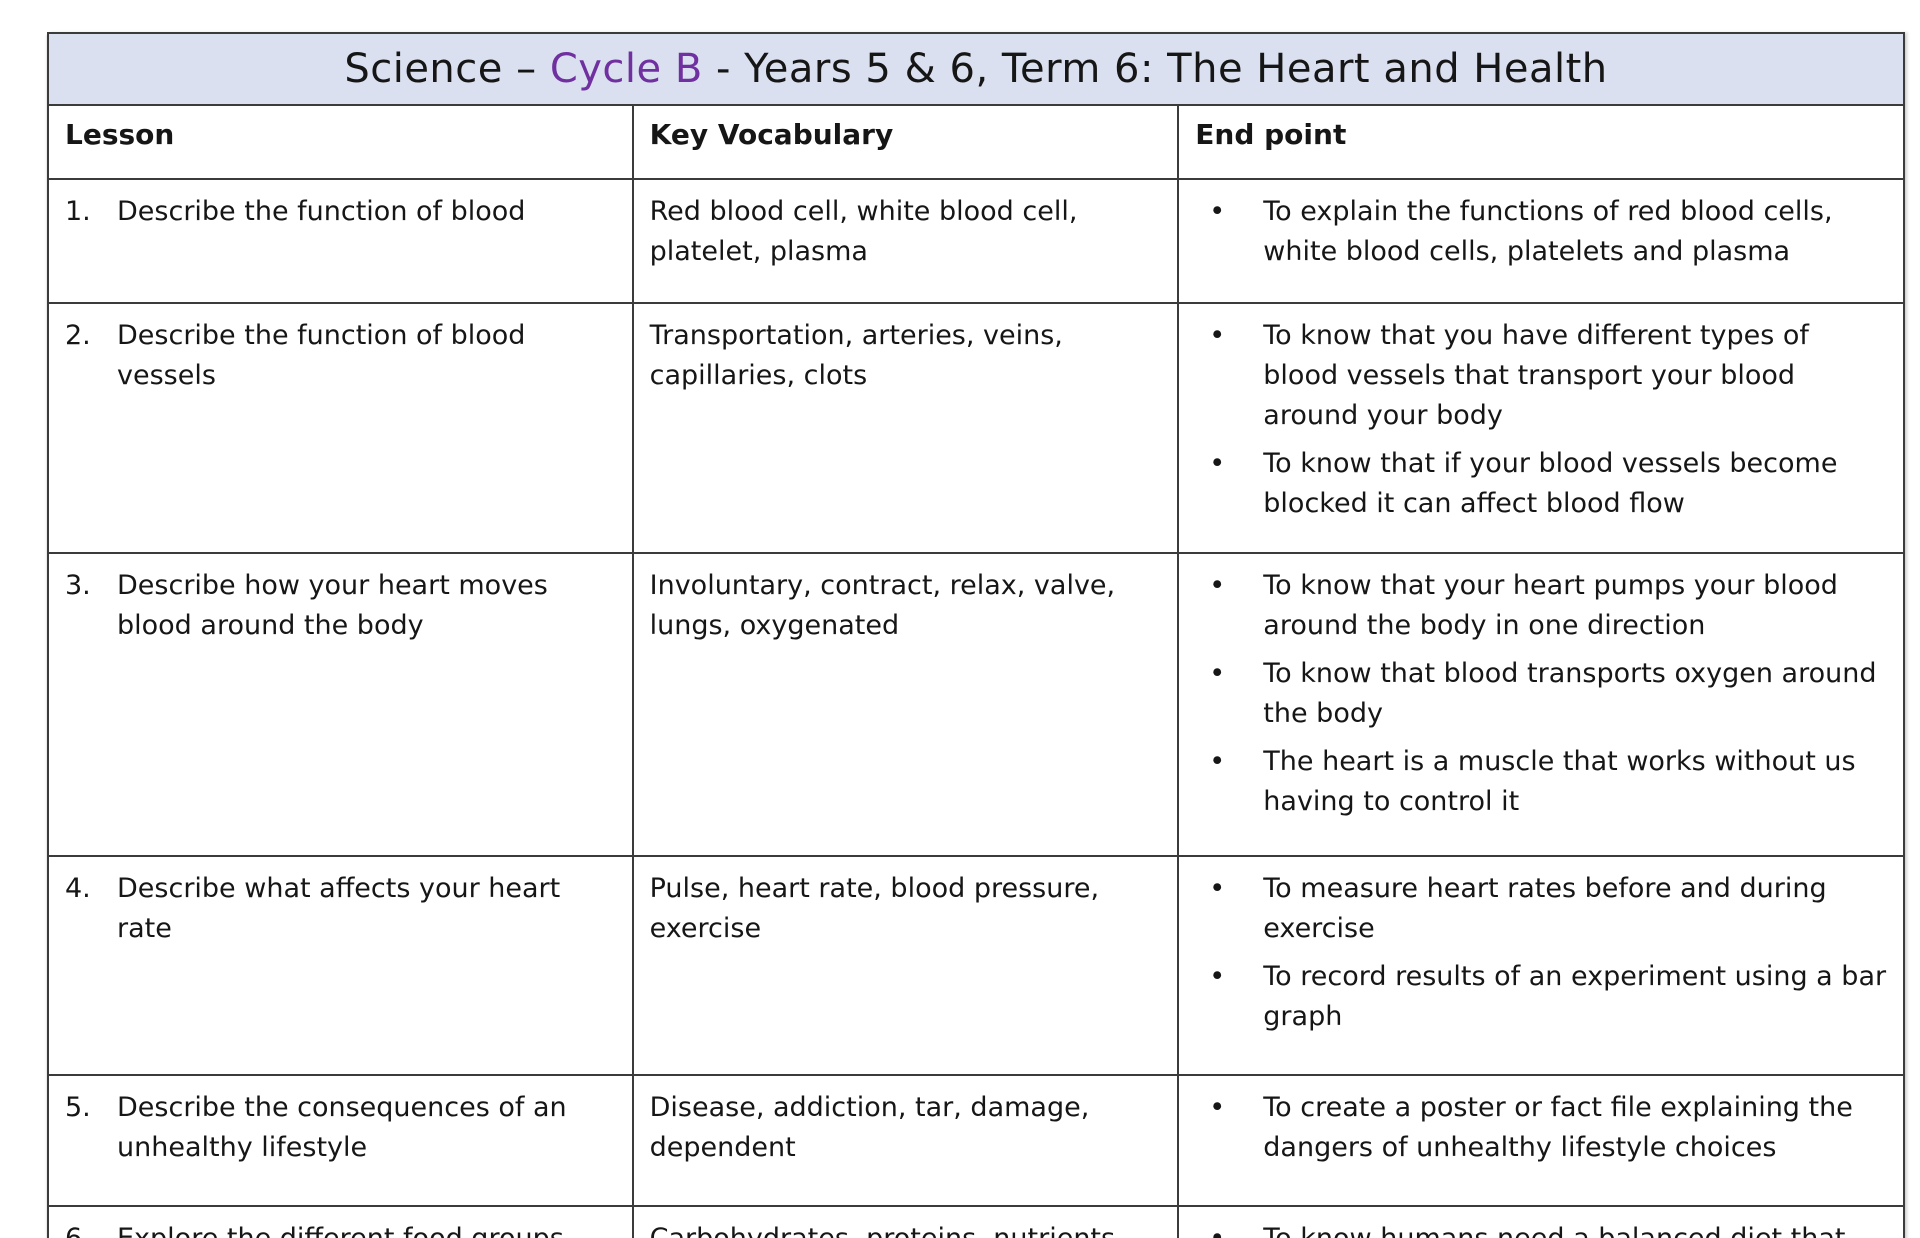 The height and width of the screenshot is (1238, 1920). Describe the element at coordinates (78, 1107) in the screenshot. I see `lesson-number: 5.` at that location.